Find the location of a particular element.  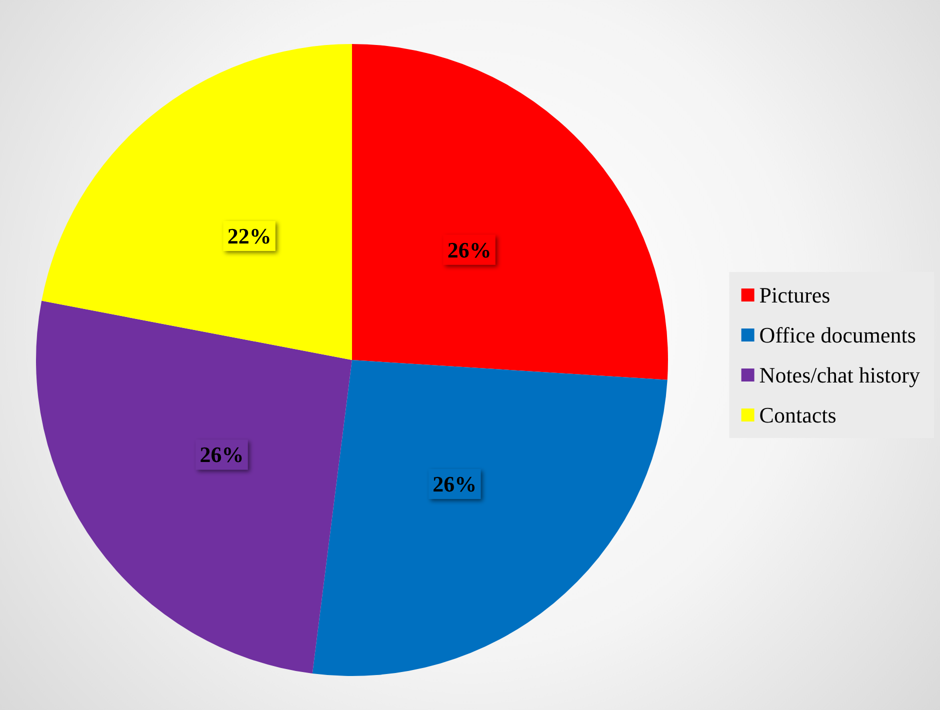

legend-label: Contacts is located at coordinates (797, 415).